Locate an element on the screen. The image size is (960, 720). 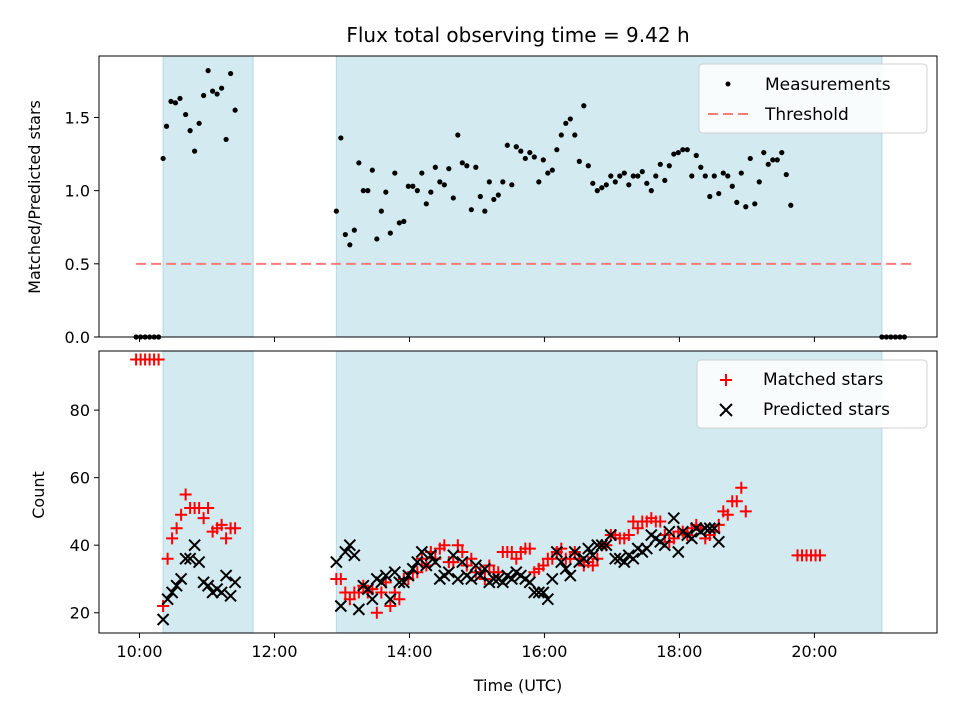
y-tick-label: 0.5 is located at coordinates (77, 264).